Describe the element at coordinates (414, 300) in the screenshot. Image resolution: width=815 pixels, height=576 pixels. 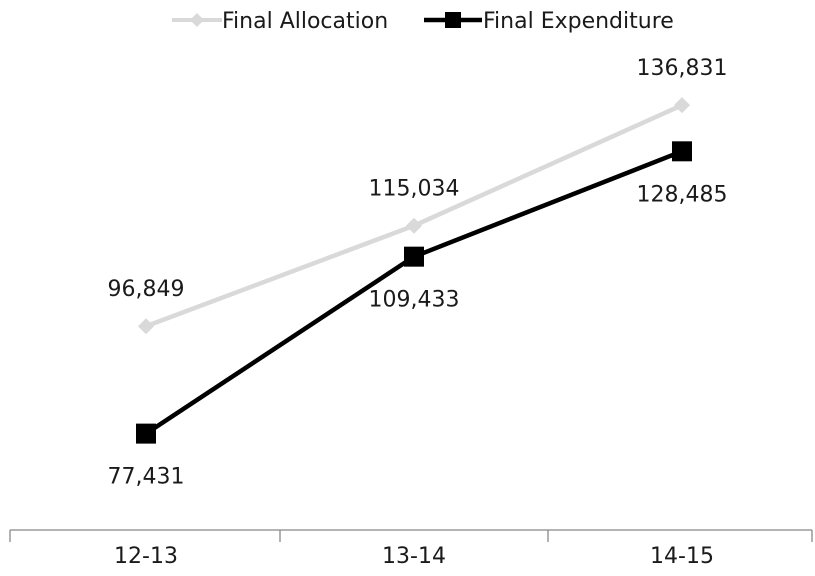
I see `data-label: 109,433` at that location.